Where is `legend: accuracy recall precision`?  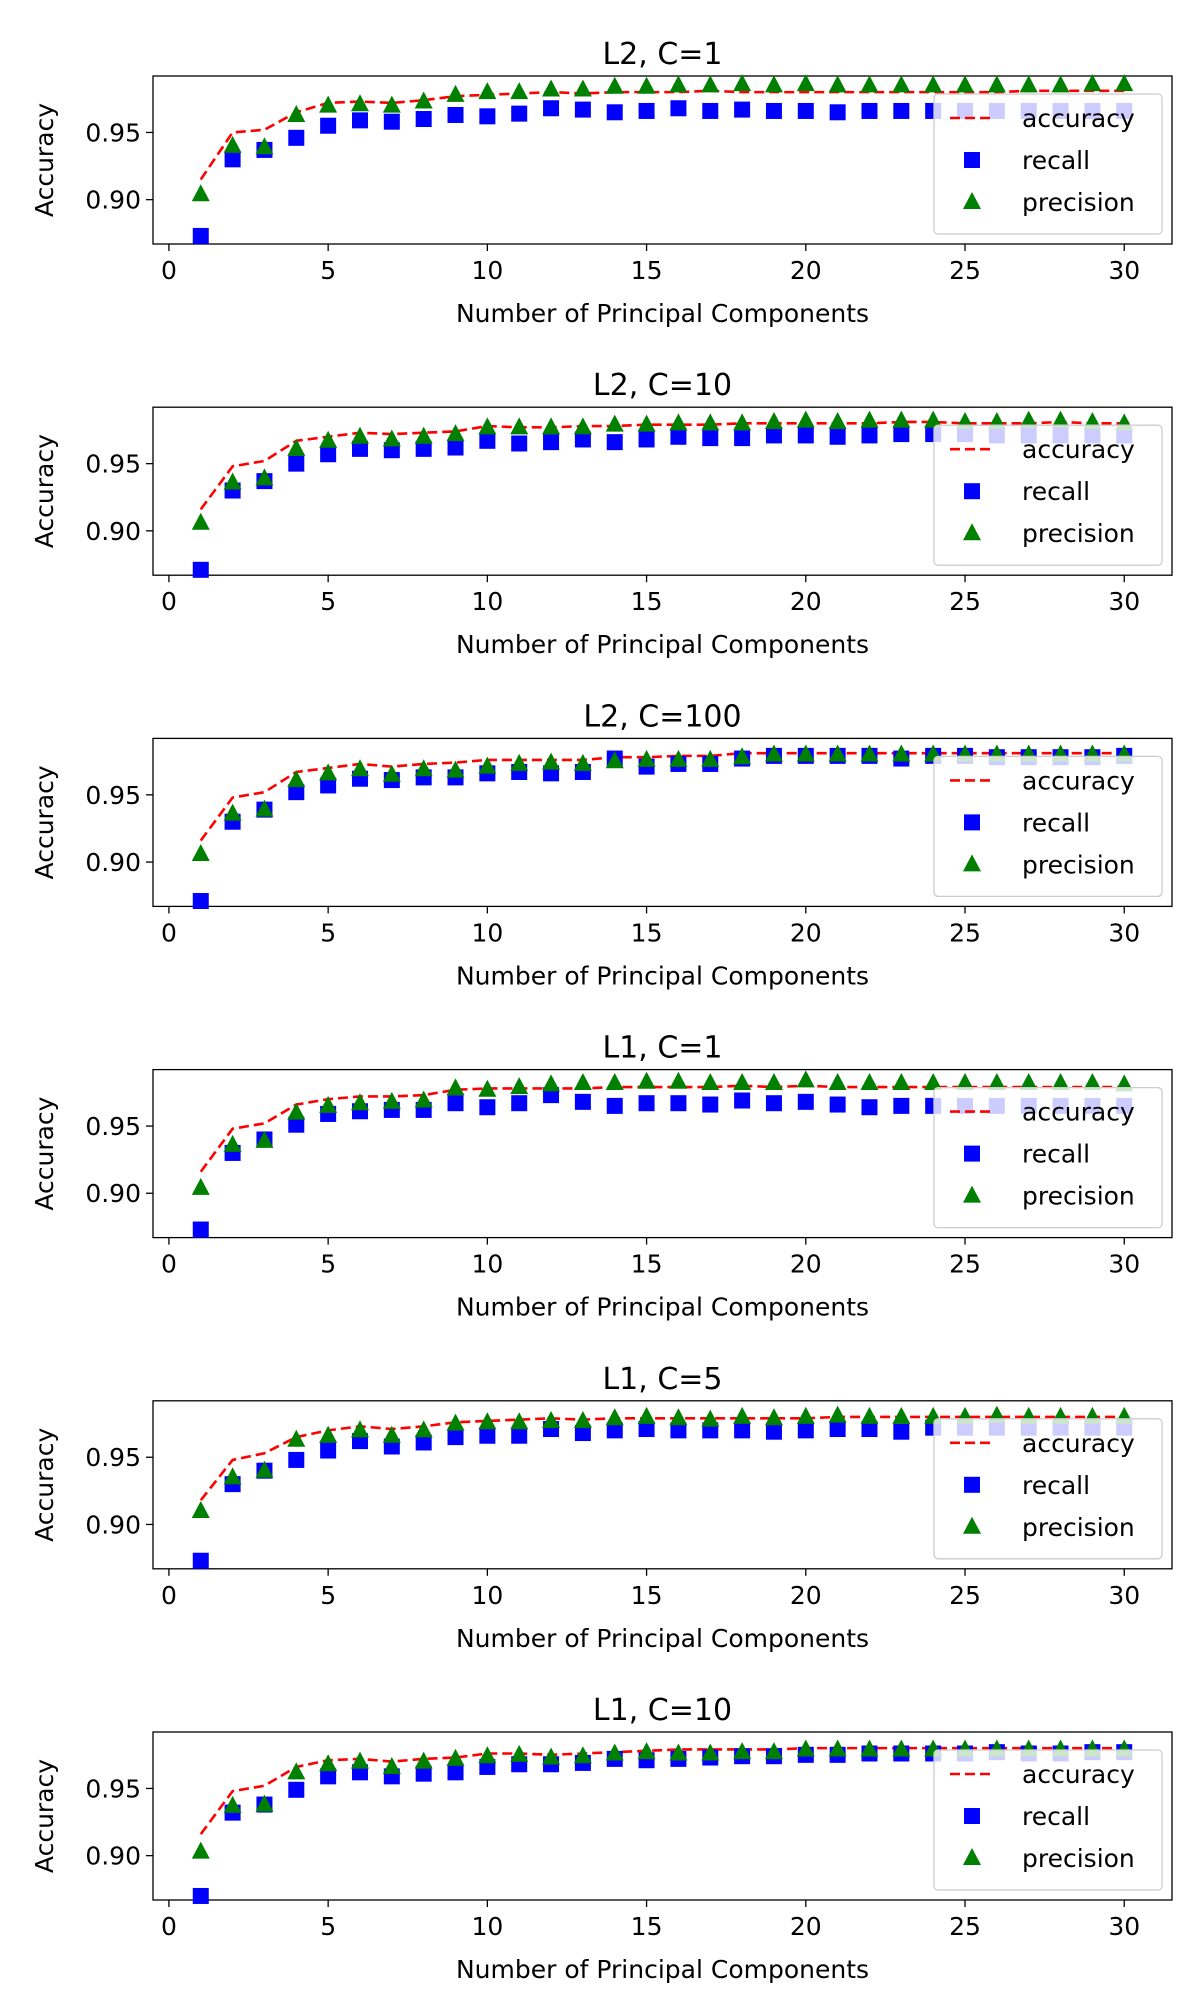
legend: accuracy recall precision is located at coordinates (1048, 1157).